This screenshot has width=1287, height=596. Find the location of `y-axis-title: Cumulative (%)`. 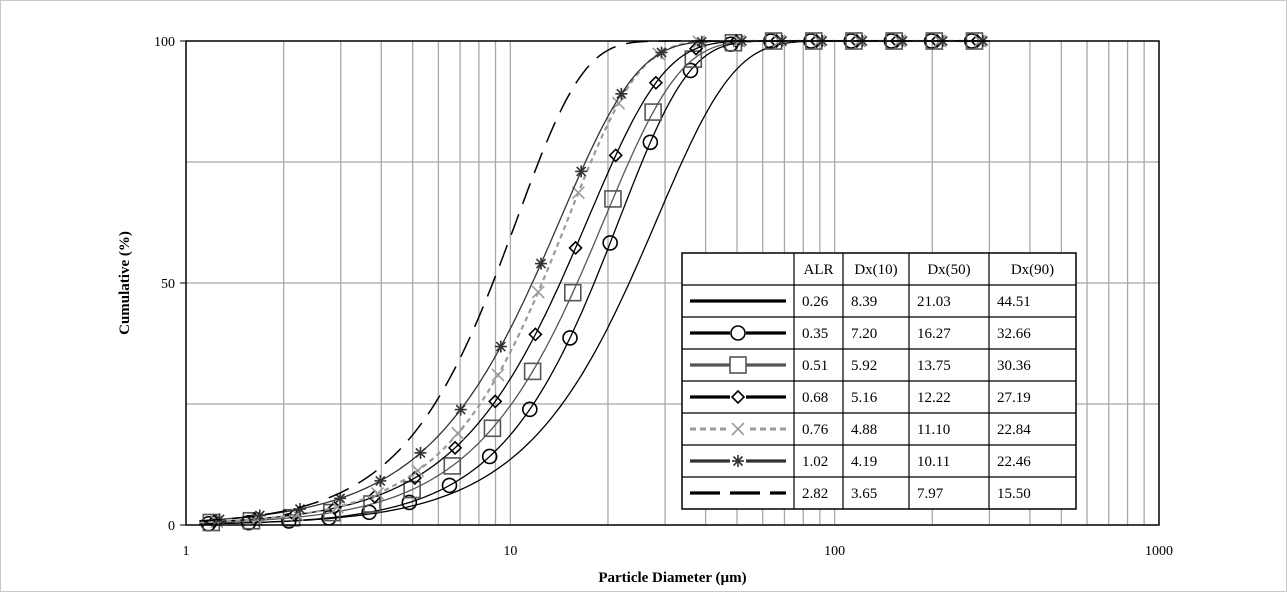

y-axis-title: Cumulative (%) is located at coordinates (125, 283).